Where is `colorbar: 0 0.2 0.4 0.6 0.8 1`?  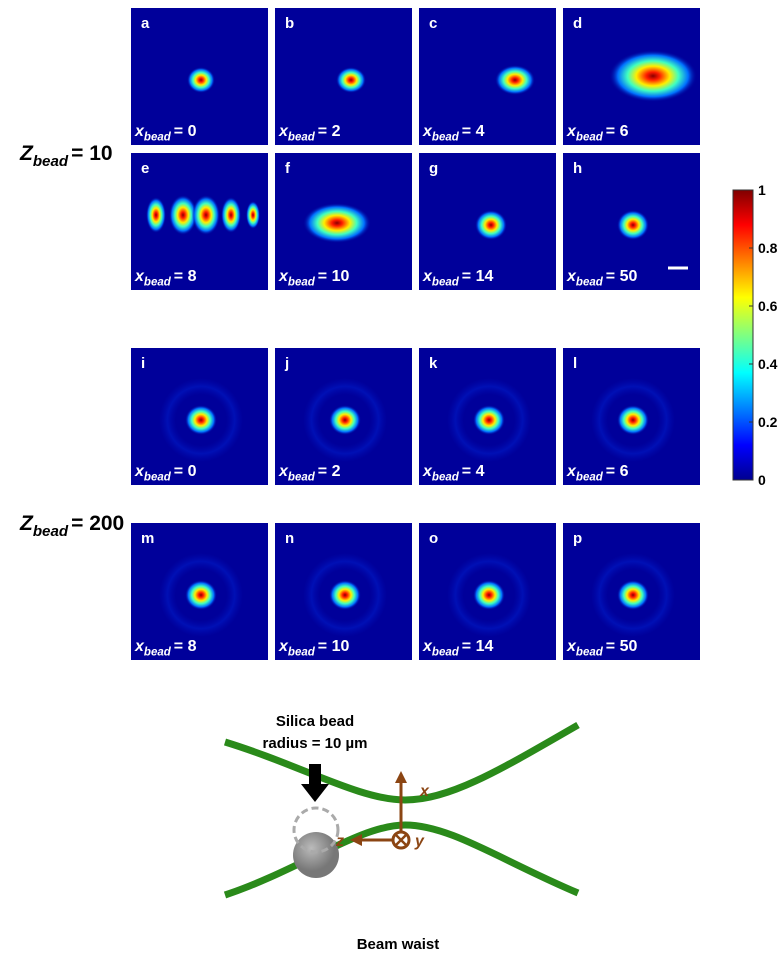 colorbar: 0 0.2 0.4 0.6 0.8 1 is located at coordinates (755, 335).